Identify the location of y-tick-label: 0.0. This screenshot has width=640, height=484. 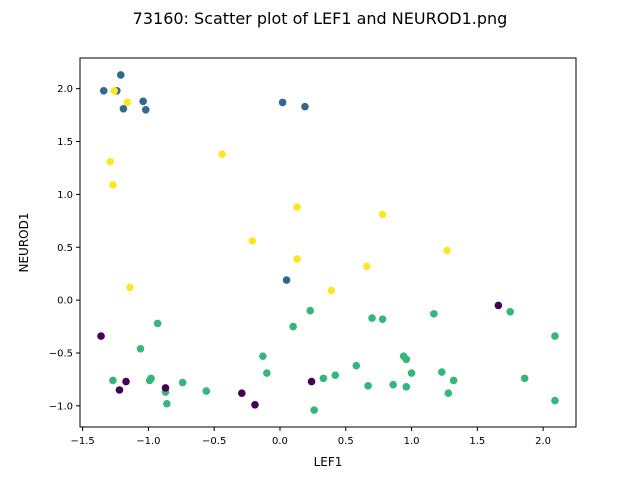
(65, 301).